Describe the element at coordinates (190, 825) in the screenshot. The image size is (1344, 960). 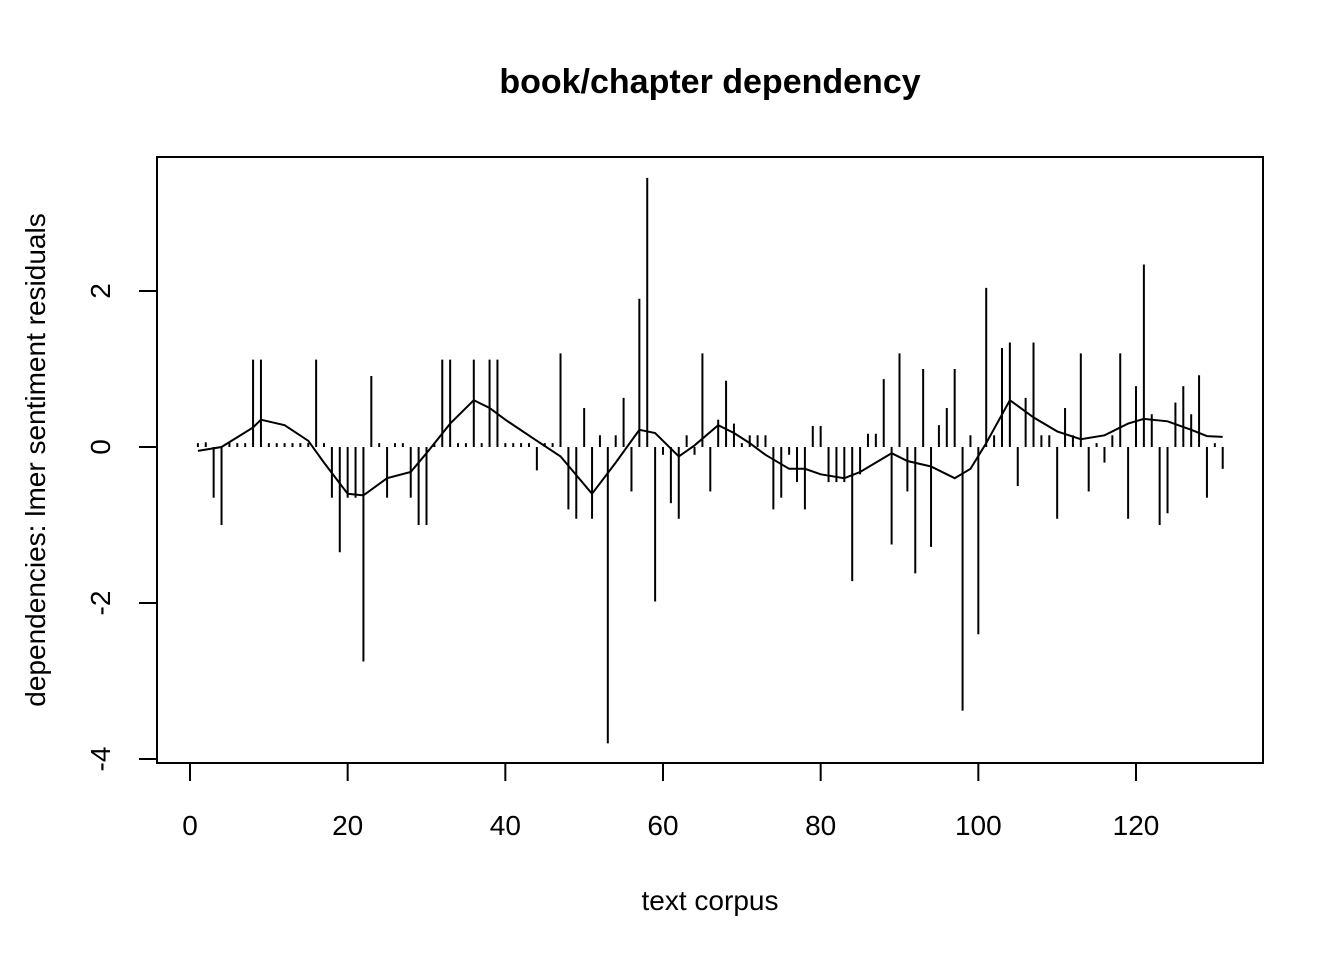
I see `x-tick-label: 0` at that location.